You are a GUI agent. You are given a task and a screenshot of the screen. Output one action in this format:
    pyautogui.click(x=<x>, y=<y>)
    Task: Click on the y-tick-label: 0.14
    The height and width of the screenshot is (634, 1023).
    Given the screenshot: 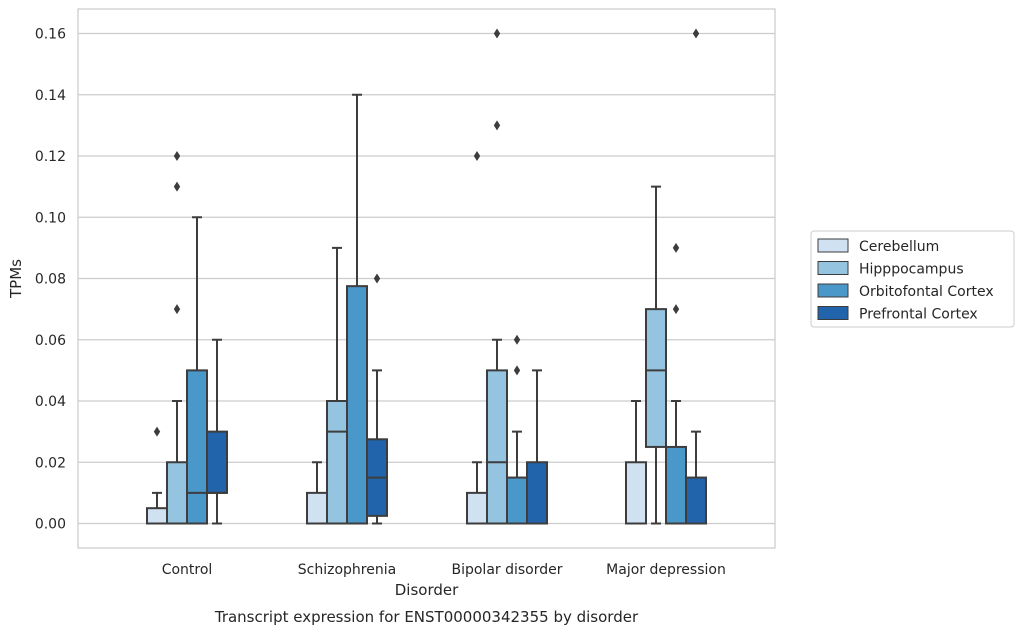 What is the action you would take?
    pyautogui.click(x=50, y=96)
    